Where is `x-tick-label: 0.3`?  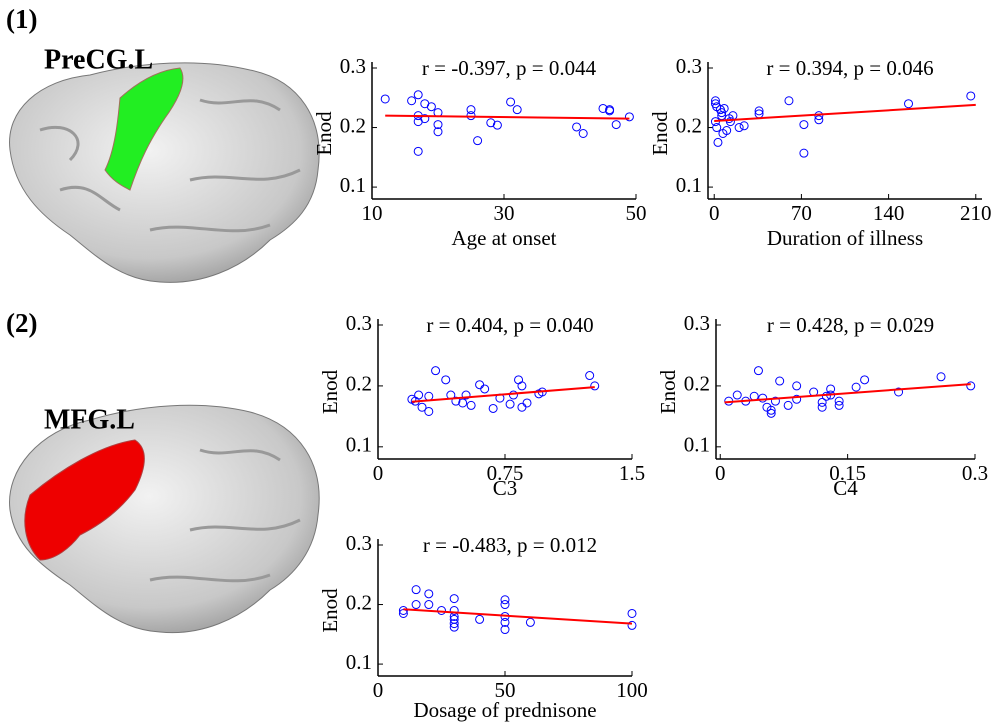
x-tick-label: 0.3 is located at coordinates (975, 473).